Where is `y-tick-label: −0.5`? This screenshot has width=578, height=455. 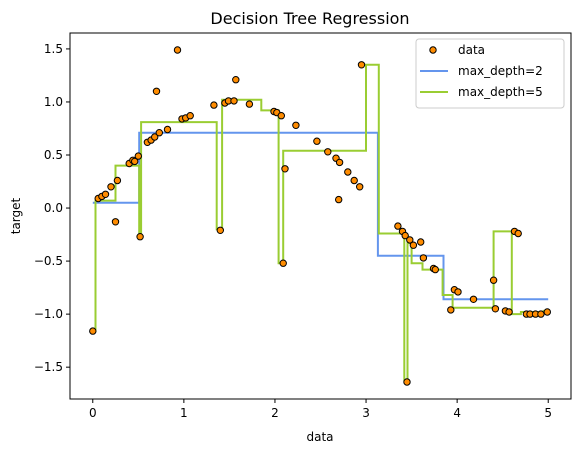 y-tick-label: −0.5 is located at coordinates (48, 261).